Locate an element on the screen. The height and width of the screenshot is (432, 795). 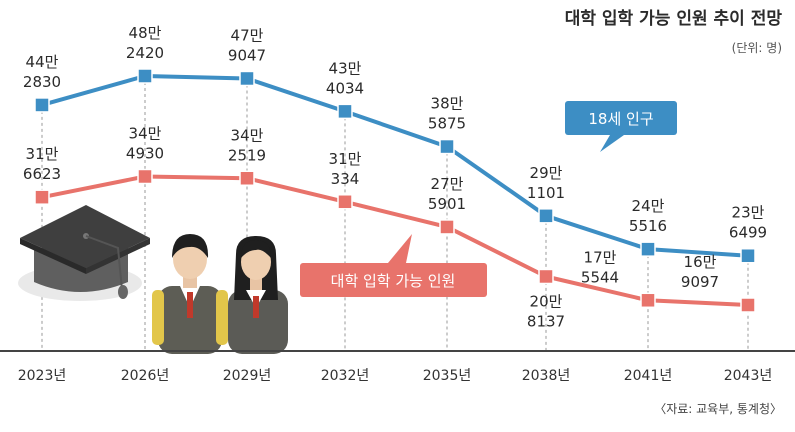
data-label-admission: 16만 is located at coordinates (700, 262).